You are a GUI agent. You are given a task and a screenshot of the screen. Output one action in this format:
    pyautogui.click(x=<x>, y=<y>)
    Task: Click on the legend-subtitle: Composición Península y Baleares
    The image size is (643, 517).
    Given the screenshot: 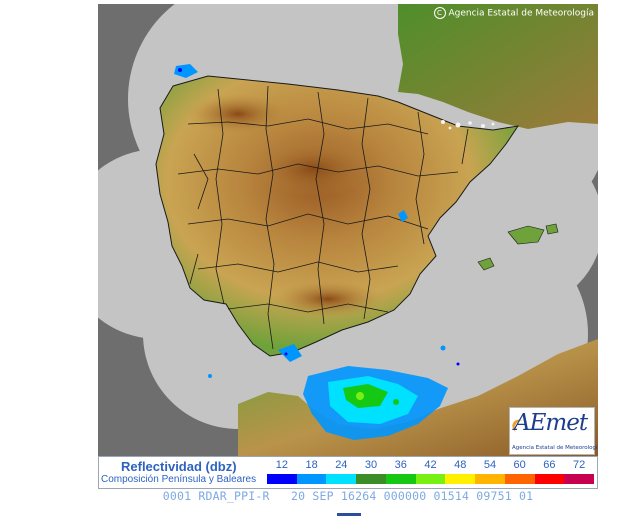 What is the action you would take?
    pyautogui.click(x=179, y=479)
    